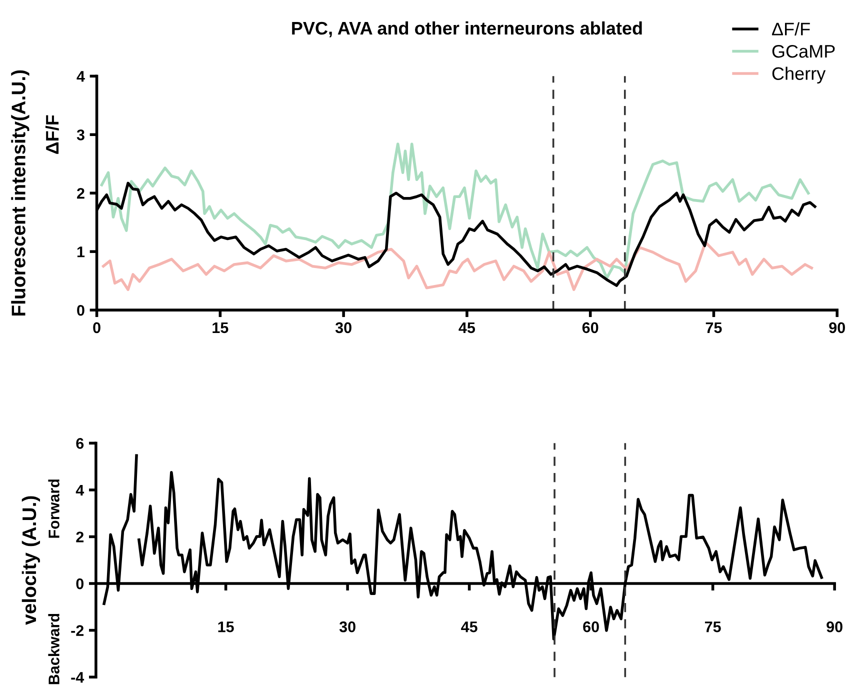  Describe the element at coordinates (20, 193) in the screenshot. I see `y-axis-title: Fluorescent intensity(A.U.)` at that location.